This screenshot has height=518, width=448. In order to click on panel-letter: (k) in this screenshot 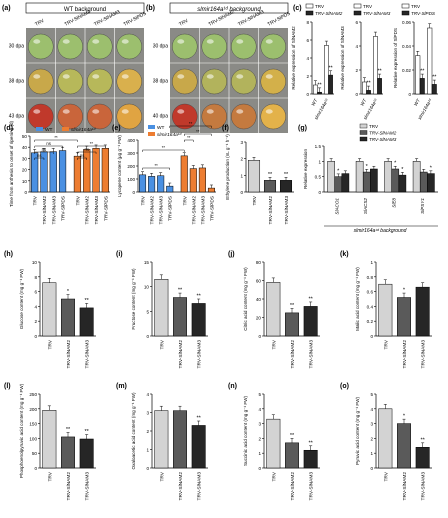, I will do `click(344, 254)`.